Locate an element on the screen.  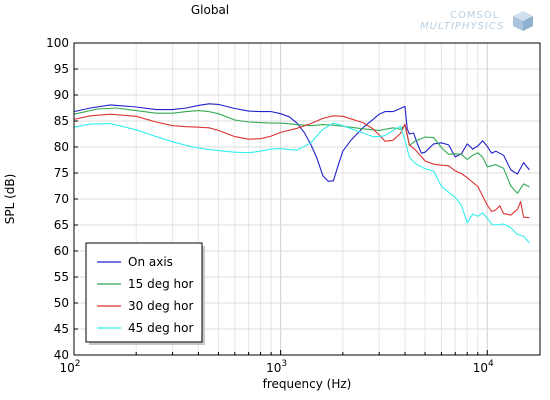
legend-box is located at coordinates (144, 292).